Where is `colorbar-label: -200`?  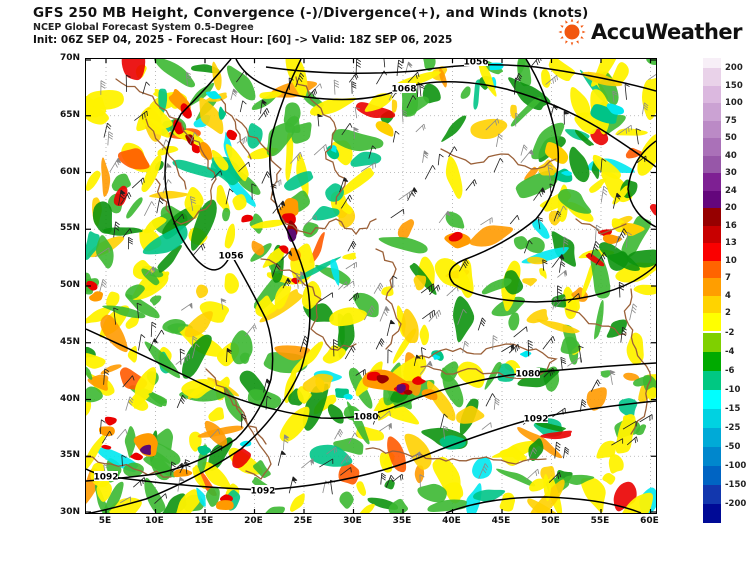 colorbar-label: -200 is located at coordinates (736, 504).